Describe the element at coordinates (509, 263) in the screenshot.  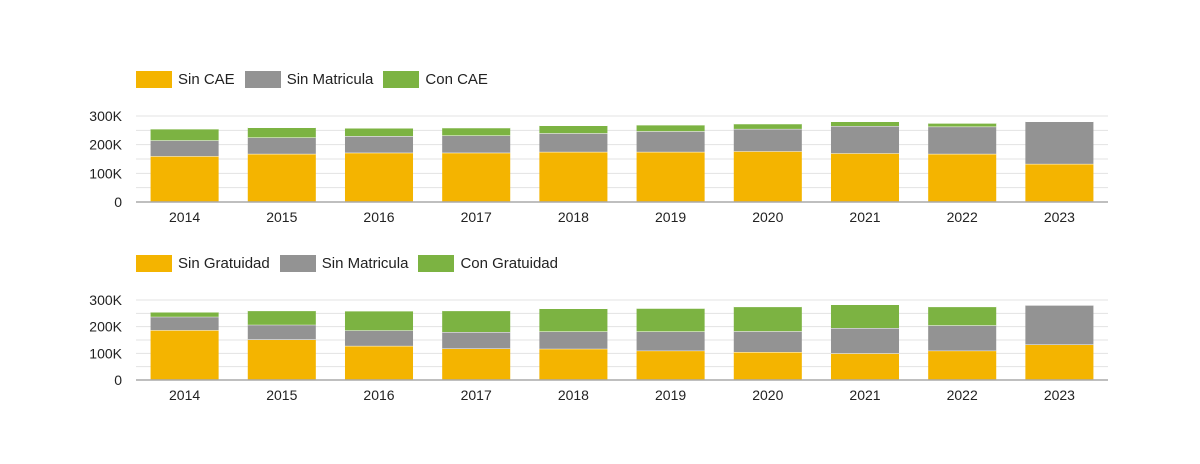
I see `legend-label: Con Gratuidad` at that location.